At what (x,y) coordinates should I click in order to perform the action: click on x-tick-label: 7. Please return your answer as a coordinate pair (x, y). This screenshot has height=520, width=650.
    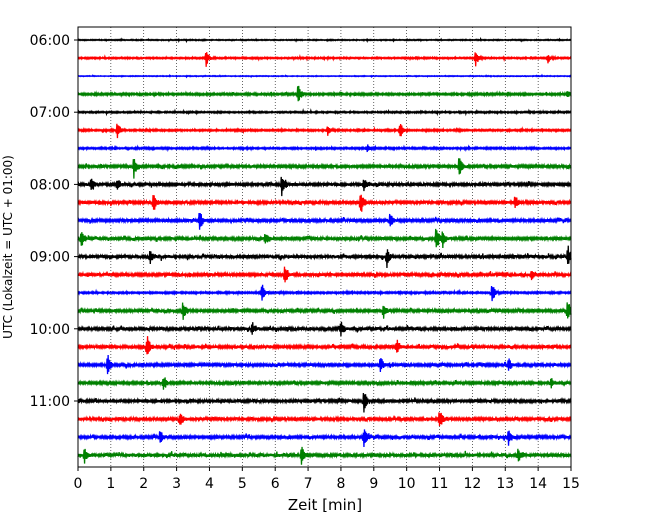
    Looking at the image, I should click on (308, 484).